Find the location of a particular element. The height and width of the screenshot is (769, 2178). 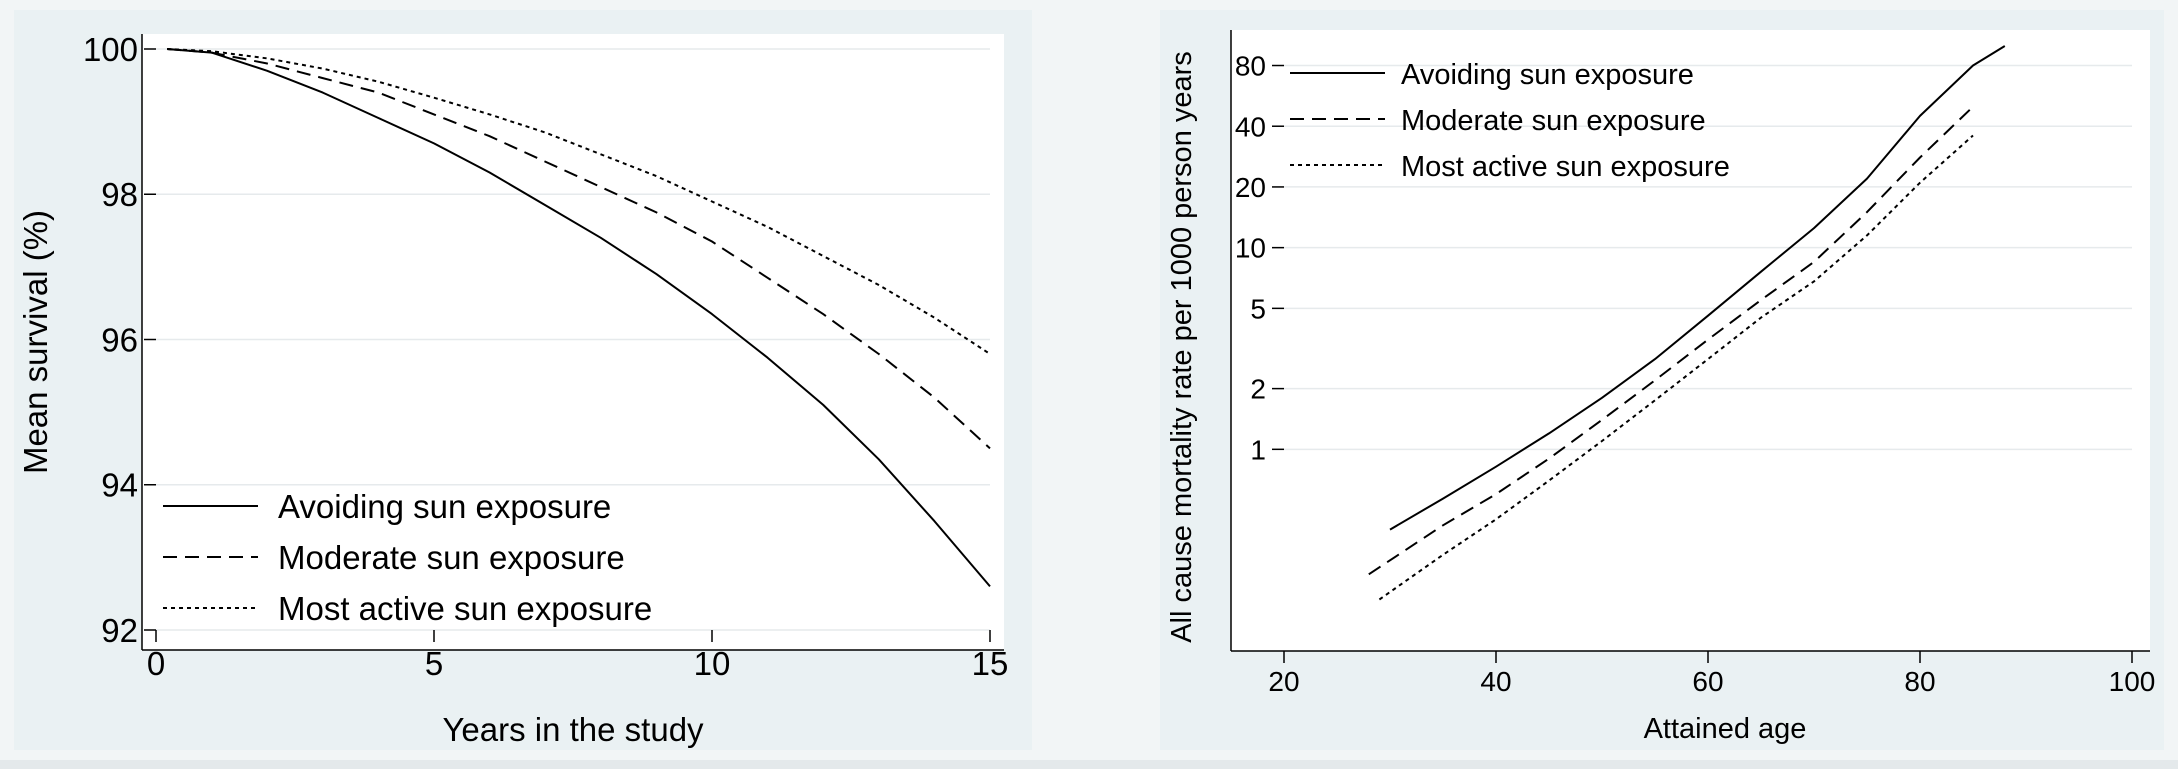

y-tick-label-left-0: 92 is located at coordinates (119, 630).